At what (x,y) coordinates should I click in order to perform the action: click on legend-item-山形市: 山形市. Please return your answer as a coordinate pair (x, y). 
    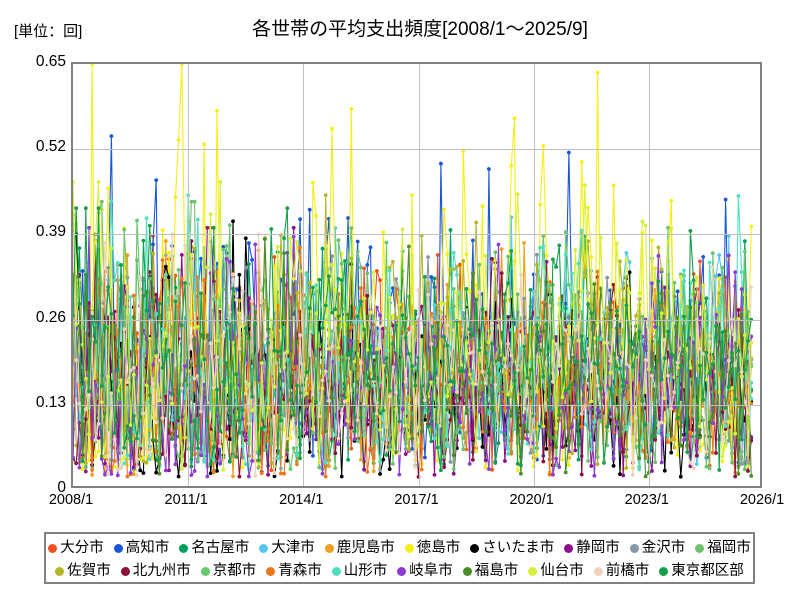
    Looking at the image, I should click on (359, 571).